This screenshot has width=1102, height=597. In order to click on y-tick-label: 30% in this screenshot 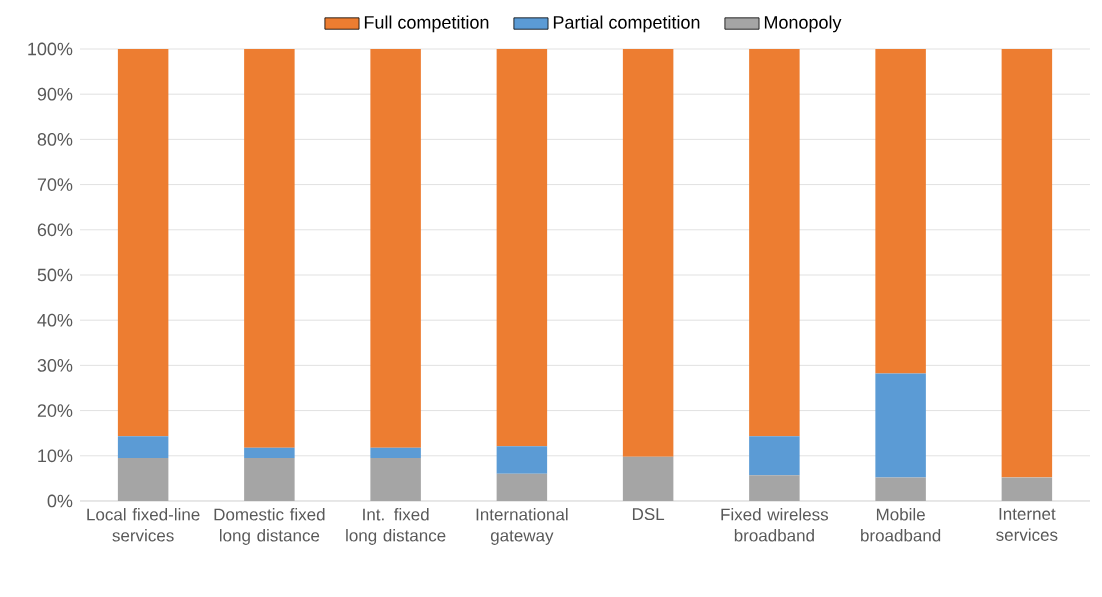, I will do `click(55, 365)`.